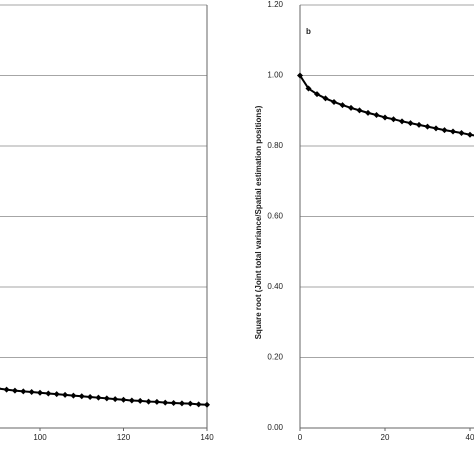 The width and height of the screenshot is (474, 474). Describe the element at coordinates (386, 105) in the screenshot. I see `data-line` at that location.